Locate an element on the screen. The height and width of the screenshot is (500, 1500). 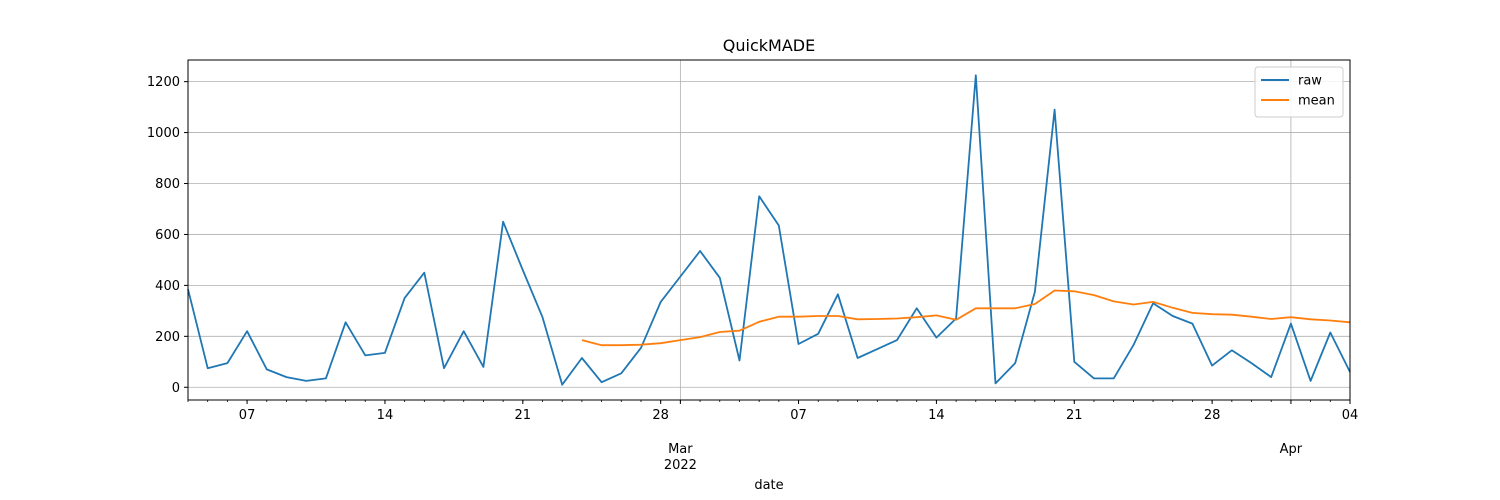
legend: raw mean is located at coordinates (1299, 92).